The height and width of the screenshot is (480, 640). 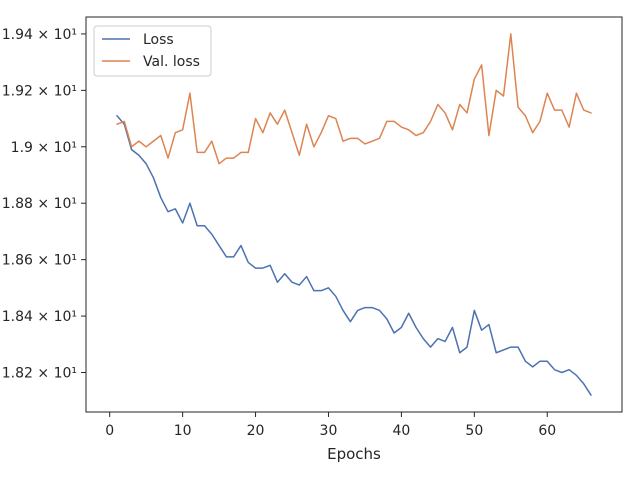 What do you see at coordinates (158, 40) in the screenshot?
I see `legend-label: Loss` at bounding box center [158, 40].